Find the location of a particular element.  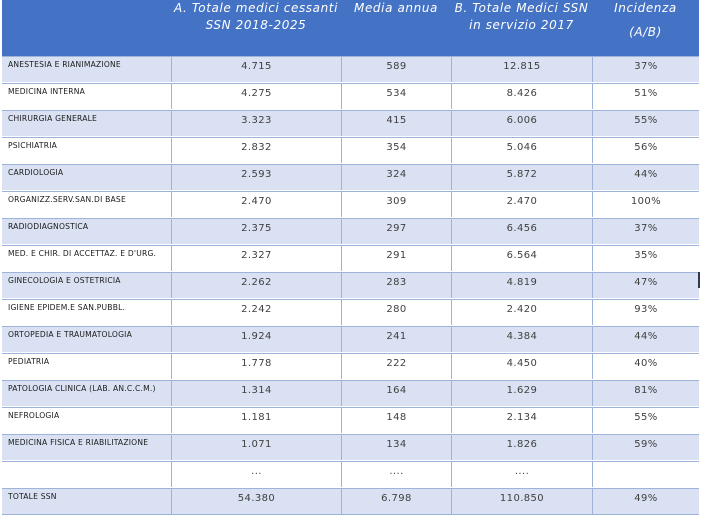

cell-totale-medici: 110.850 is located at coordinates (521, 501).